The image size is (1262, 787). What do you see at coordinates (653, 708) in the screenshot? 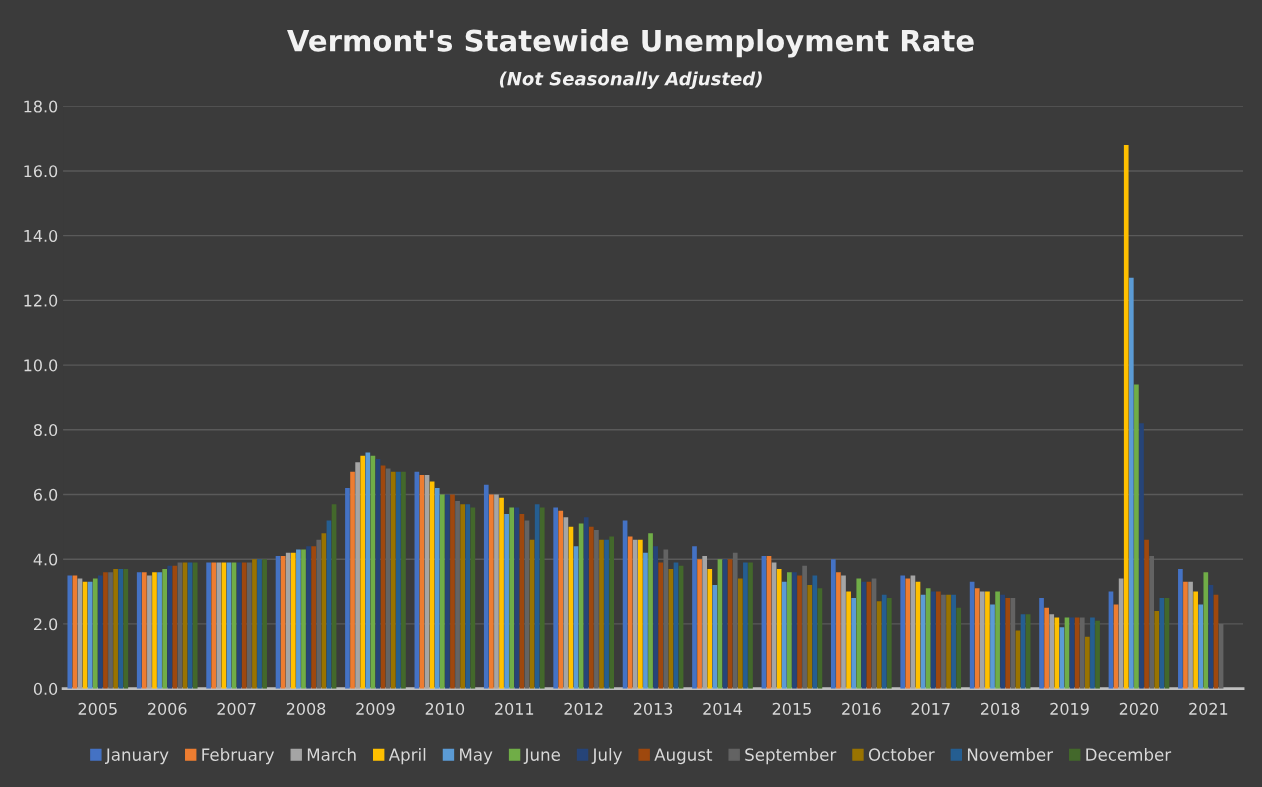
I see `x-tick-label: 2013` at bounding box center [653, 708].